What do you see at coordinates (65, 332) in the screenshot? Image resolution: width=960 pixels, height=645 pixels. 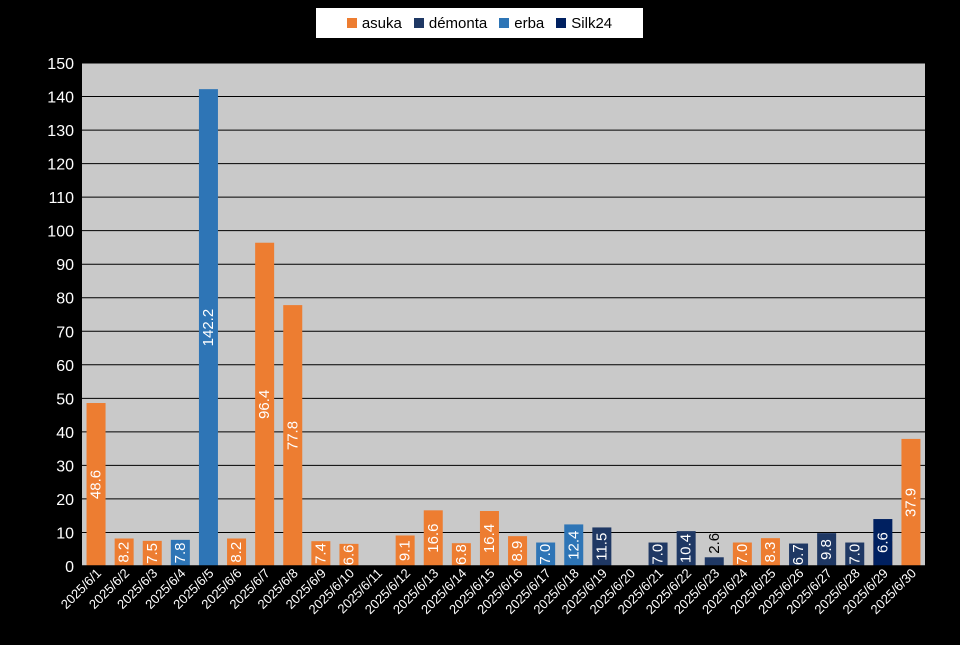 I see `y-tick-label: 70` at bounding box center [65, 332].